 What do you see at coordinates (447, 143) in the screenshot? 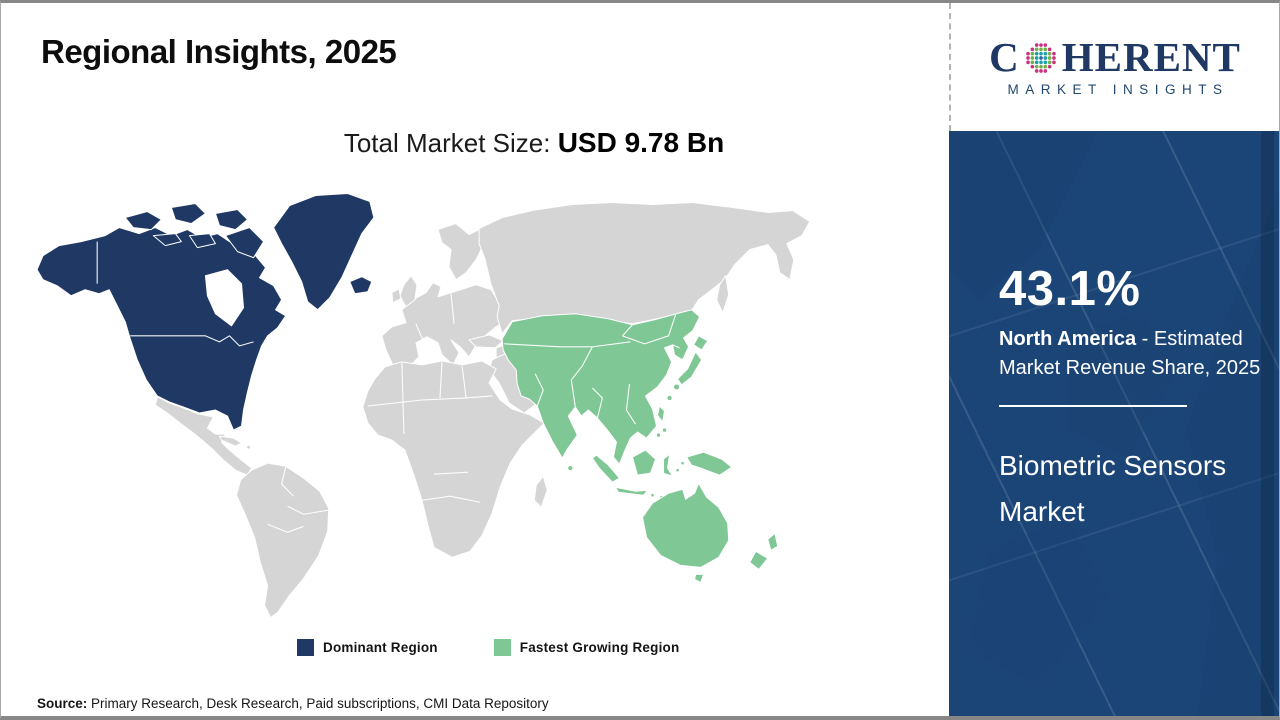
I see `total-market-size-label: Total Market Size:` at bounding box center [447, 143].